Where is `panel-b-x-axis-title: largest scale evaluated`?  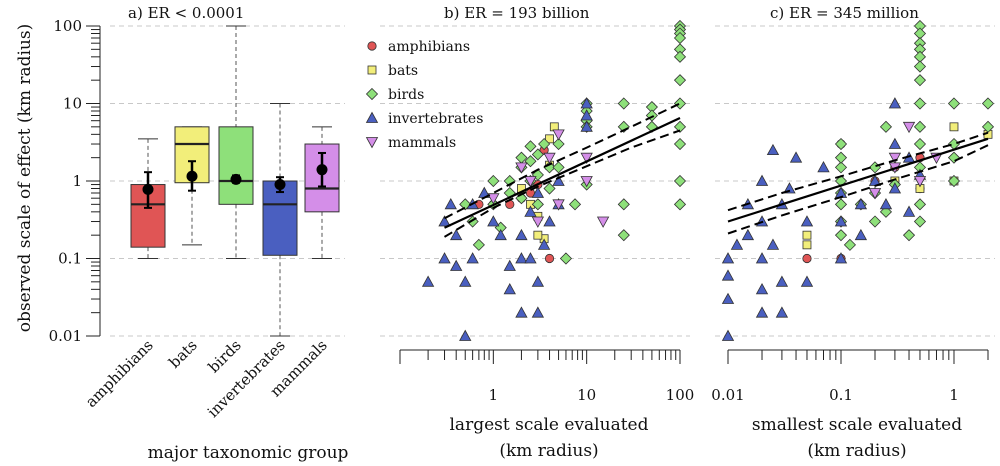
panel-b-x-axis-title: largest scale evaluated is located at coordinates (549, 425).